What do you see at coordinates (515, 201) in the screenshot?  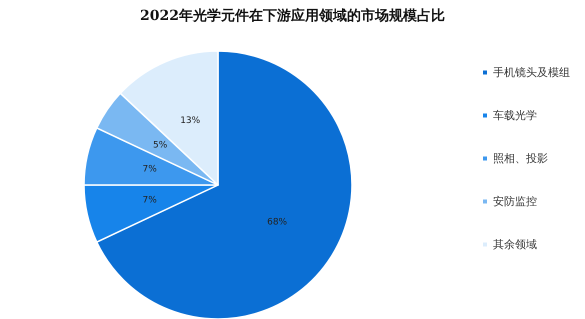 I see `legend-label: 安防监控` at bounding box center [515, 201].